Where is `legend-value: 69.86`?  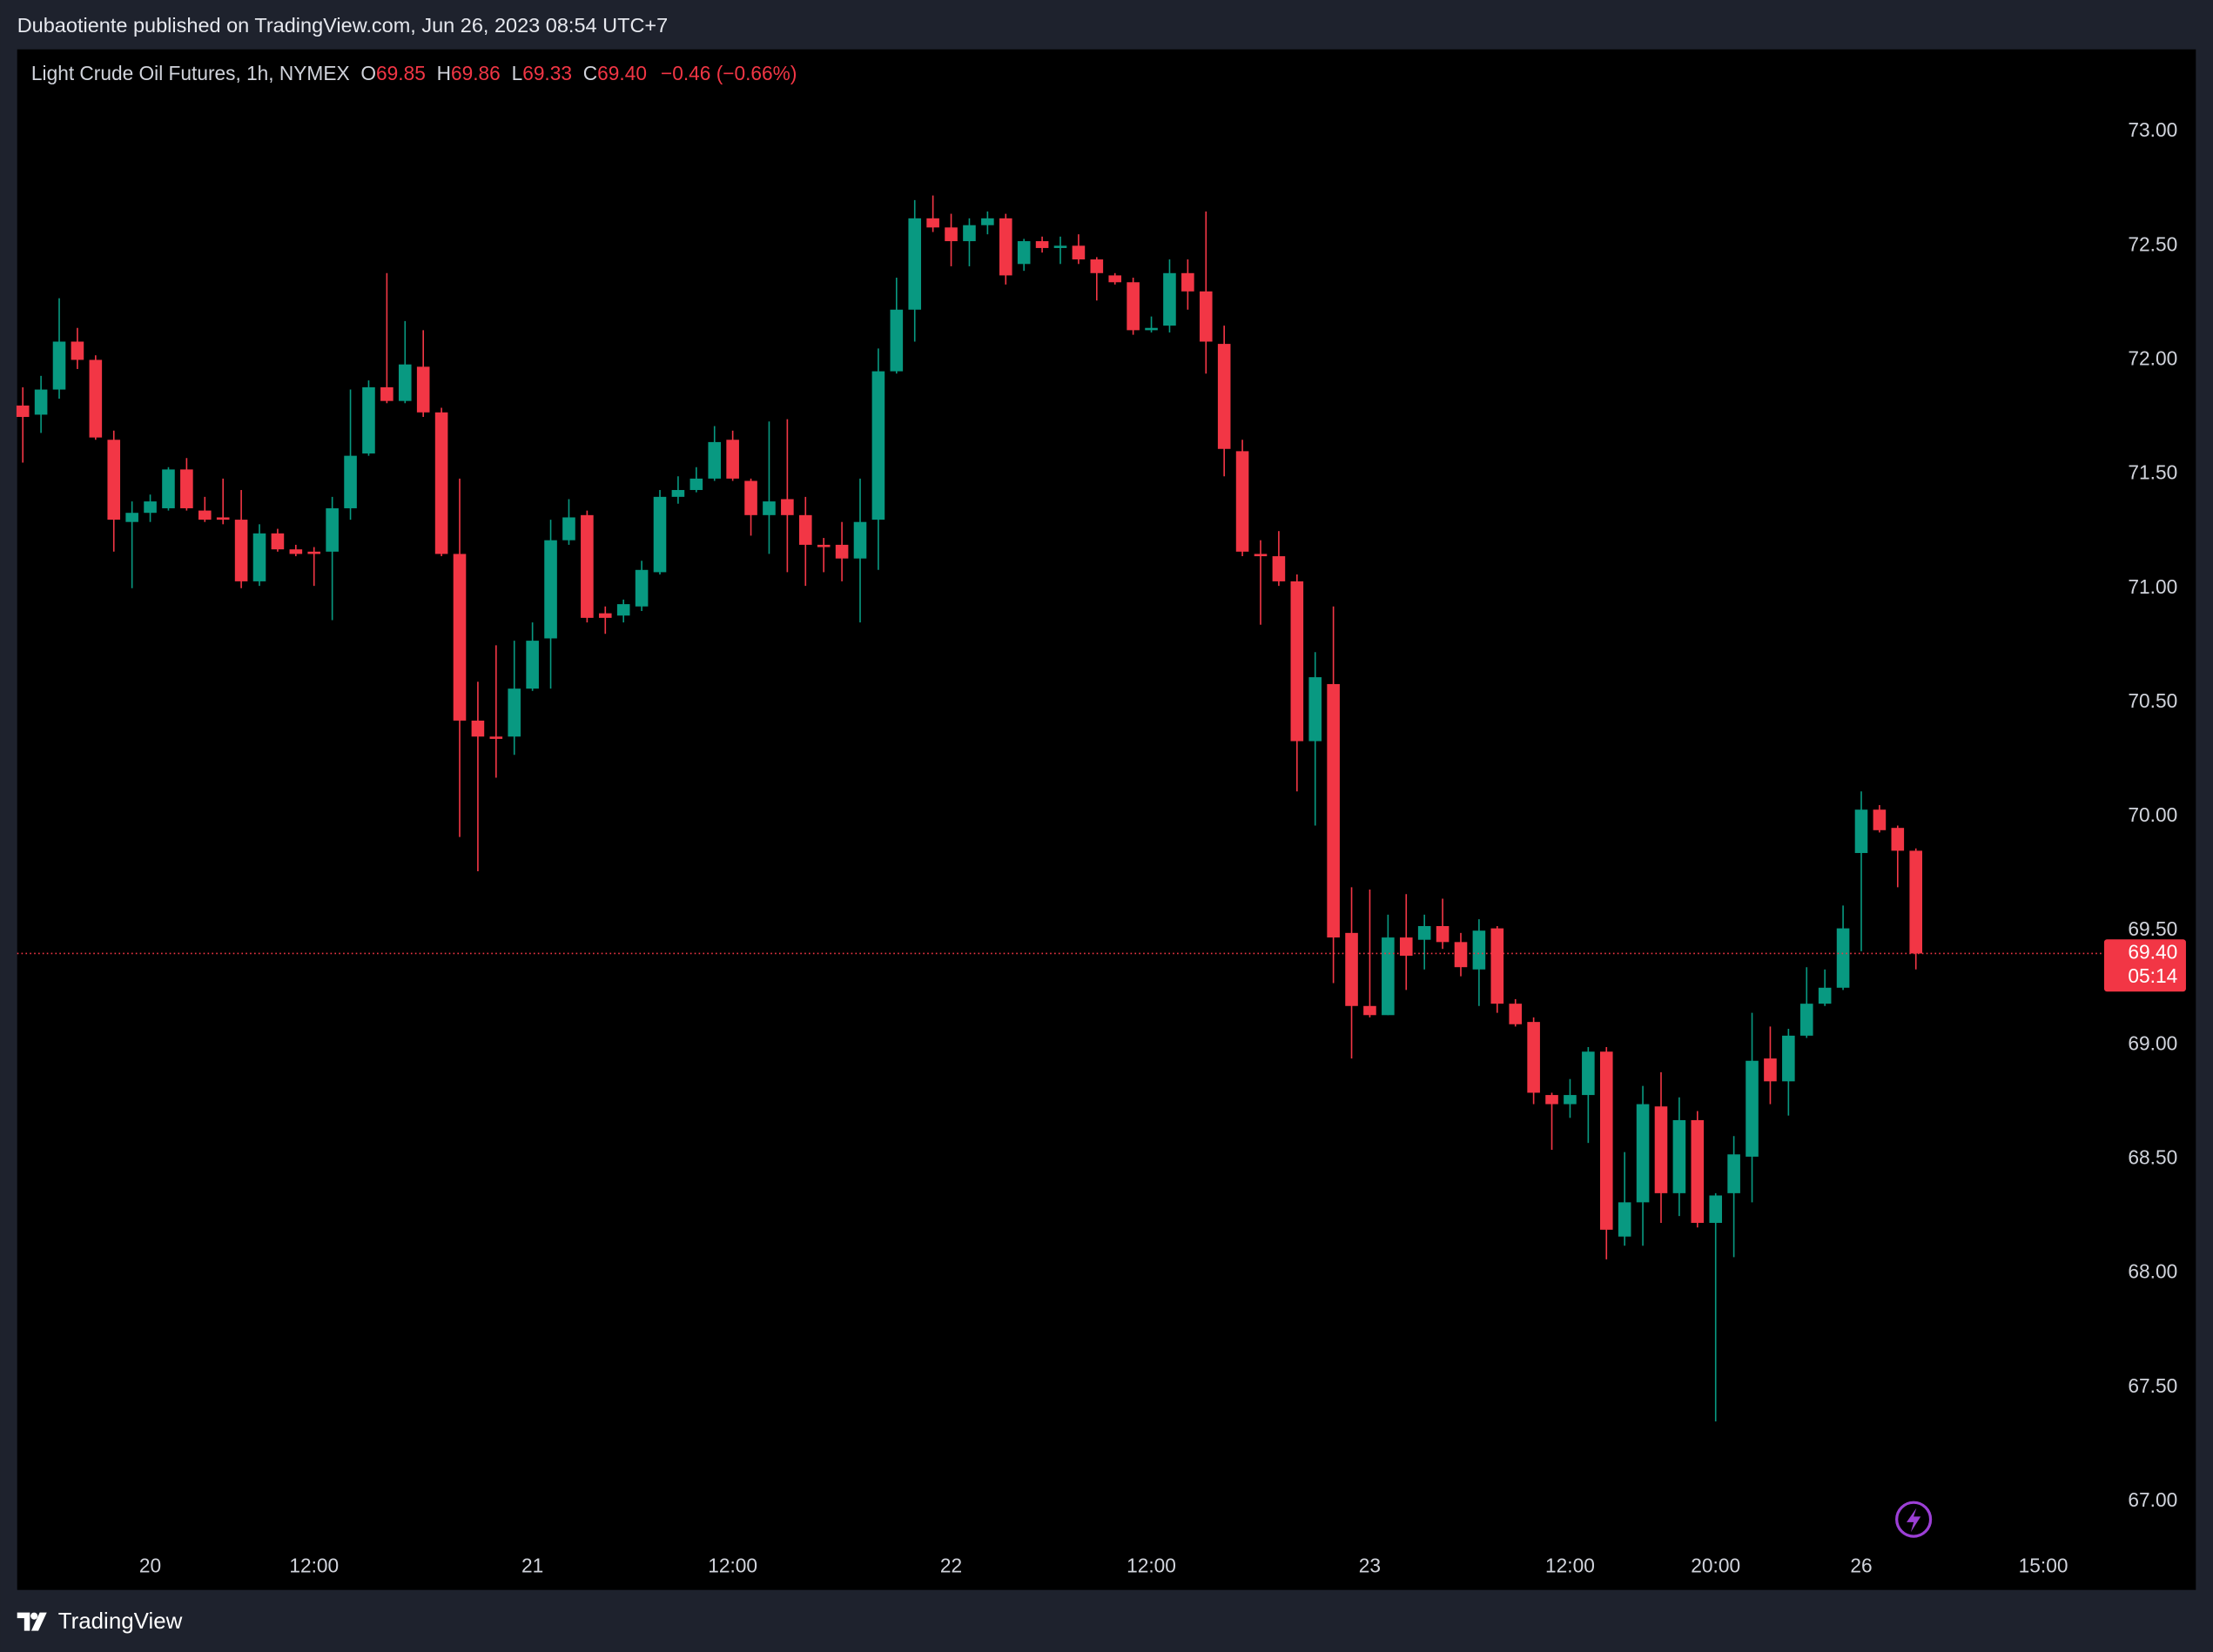 legend-value: 69.86 is located at coordinates (476, 73).